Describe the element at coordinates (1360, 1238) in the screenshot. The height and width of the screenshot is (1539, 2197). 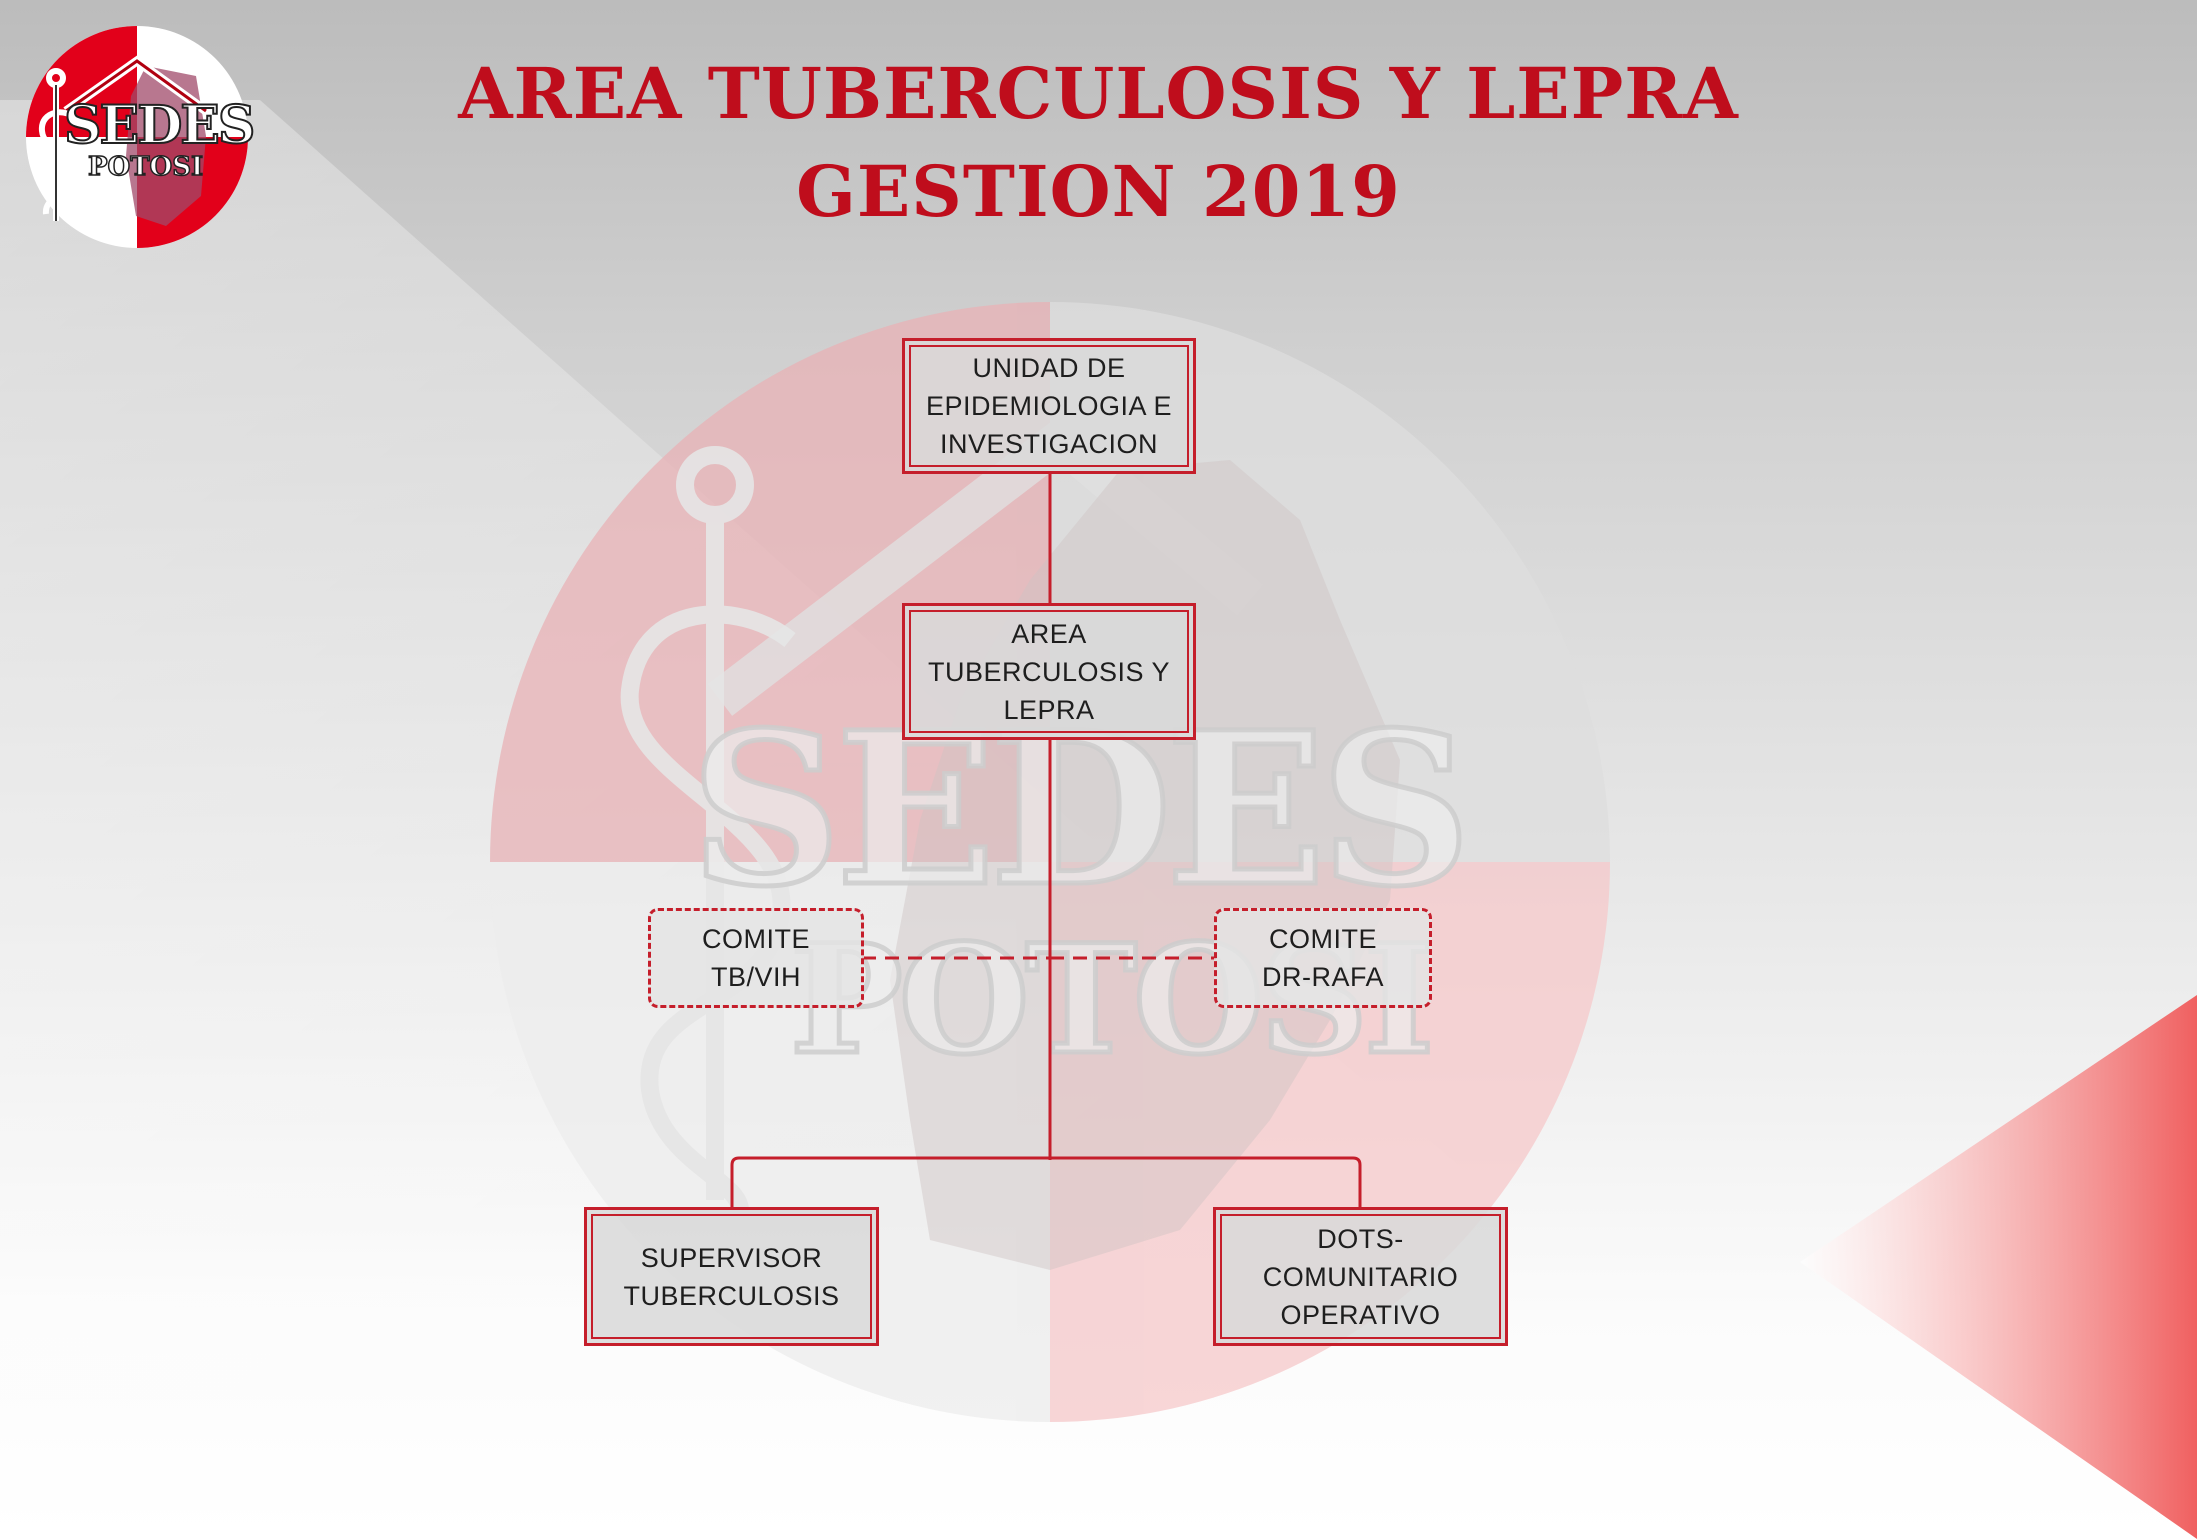
I see `node-dots-line1: DOTS-` at that location.